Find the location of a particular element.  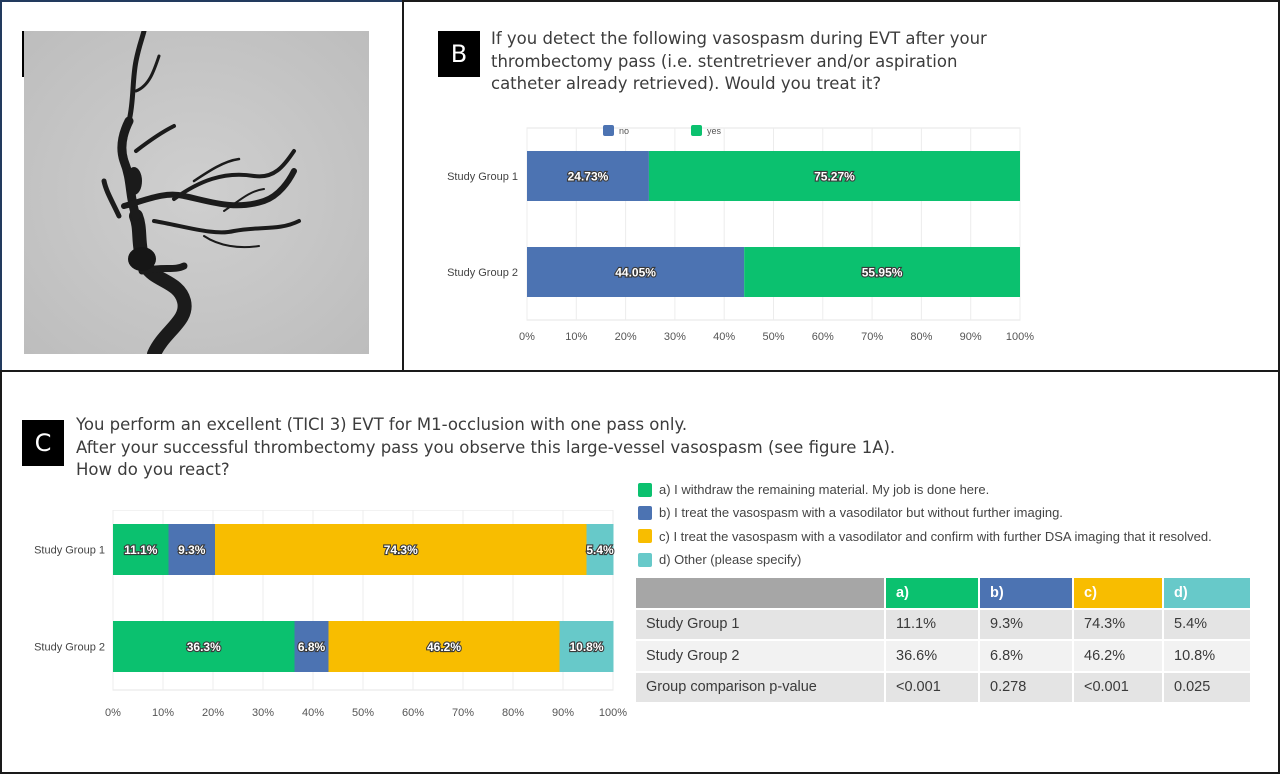

data-label: 24.73% is located at coordinates (588, 177).